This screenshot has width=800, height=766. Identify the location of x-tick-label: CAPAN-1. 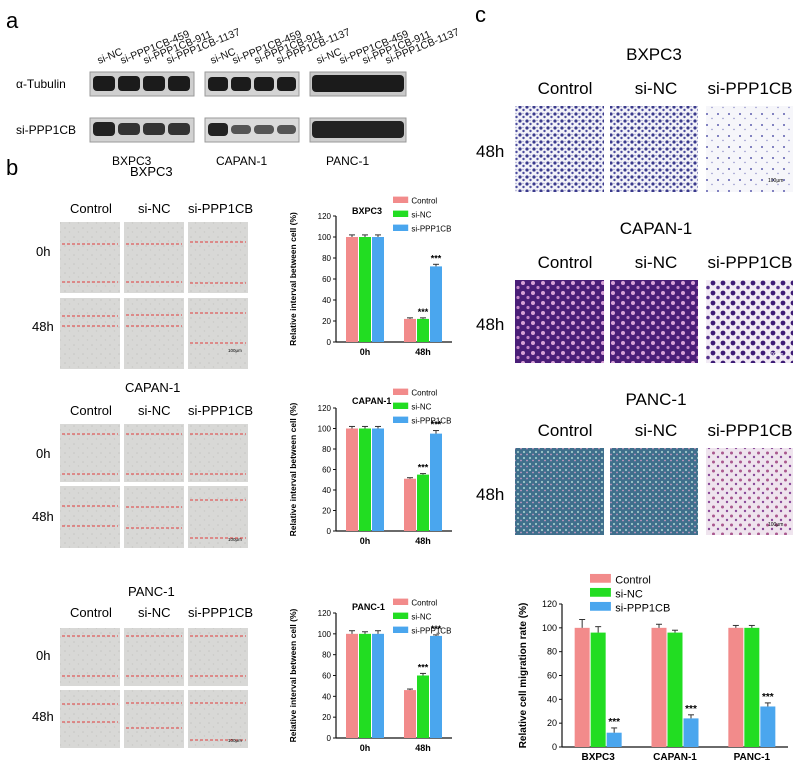
(675, 757).